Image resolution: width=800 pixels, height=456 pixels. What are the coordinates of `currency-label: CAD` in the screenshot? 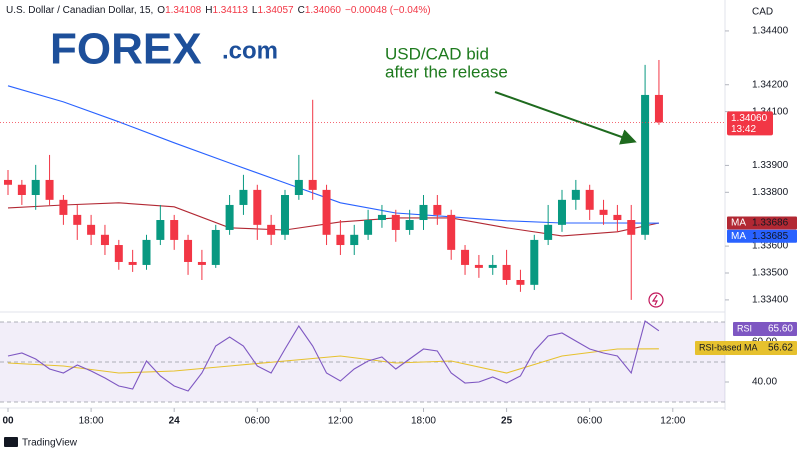 It's located at (762, 12).